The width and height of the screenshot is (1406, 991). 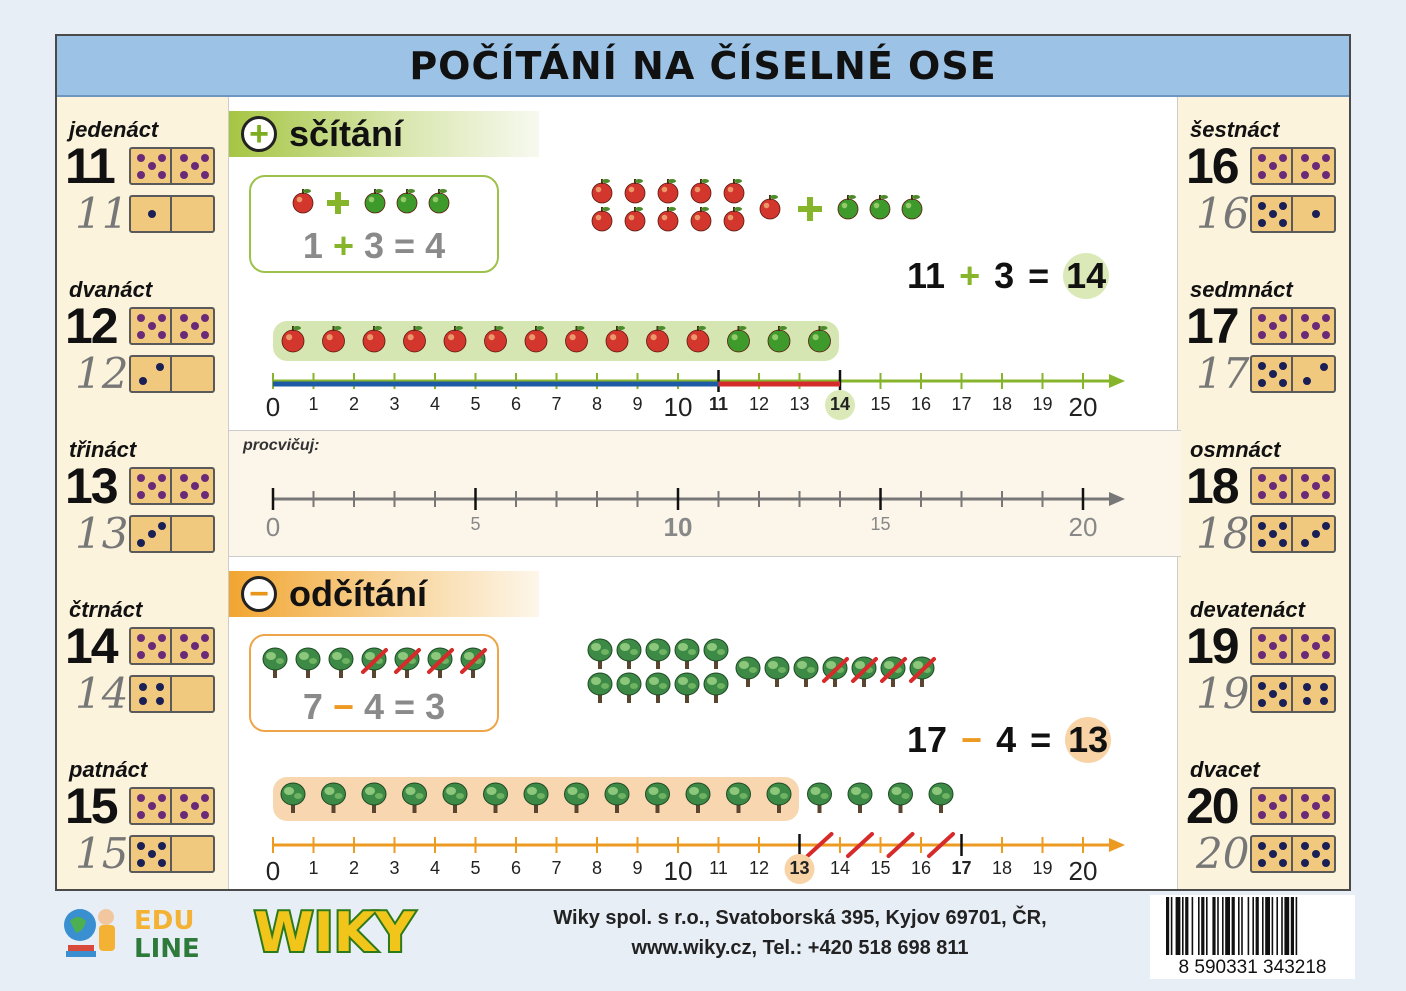 I want to click on axis-tick-label: 18, so click(x=1002, y=868).